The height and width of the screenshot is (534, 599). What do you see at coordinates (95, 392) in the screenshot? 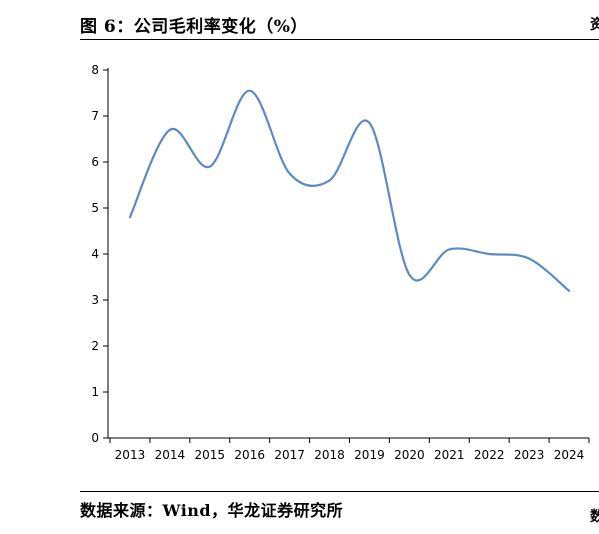
I see `y-tick-label: 1` at bounding box center [95, 392].